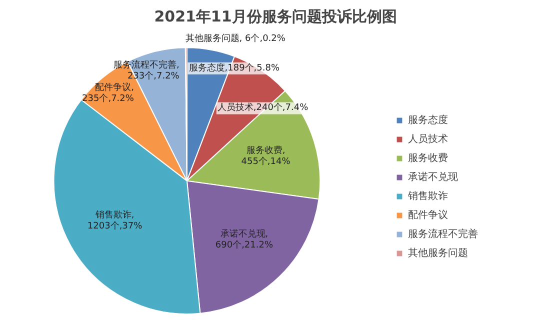 The image size is (550, 320). I want to click on legend-label: 其他服务问题, so click(438, 253).